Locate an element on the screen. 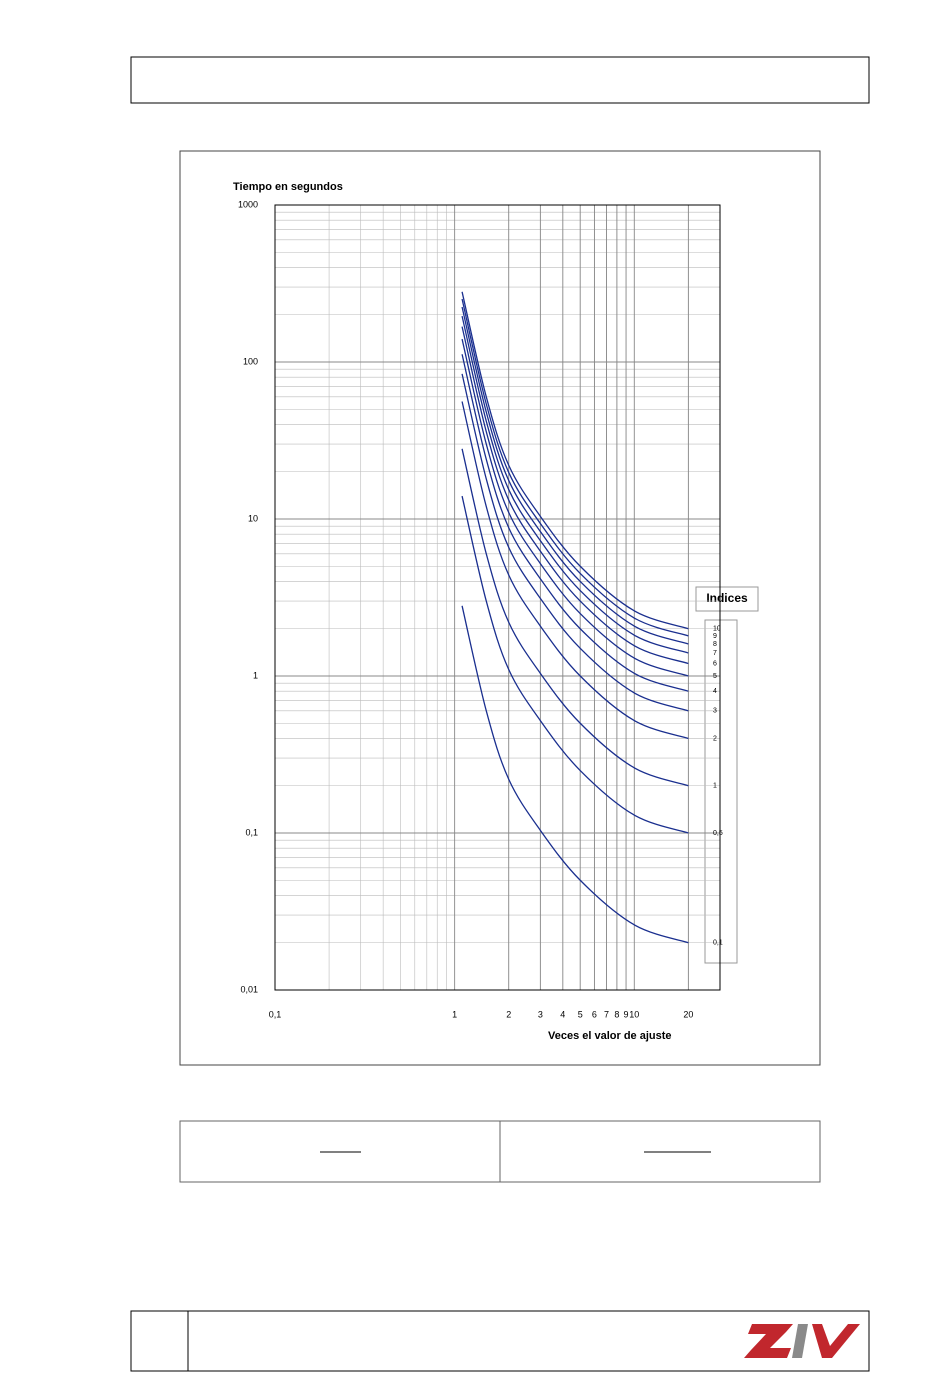 The width and height of the screenshot is (950, 1383). y-axis-label: Tiempo en segundos is located at coordinates (288, 187).